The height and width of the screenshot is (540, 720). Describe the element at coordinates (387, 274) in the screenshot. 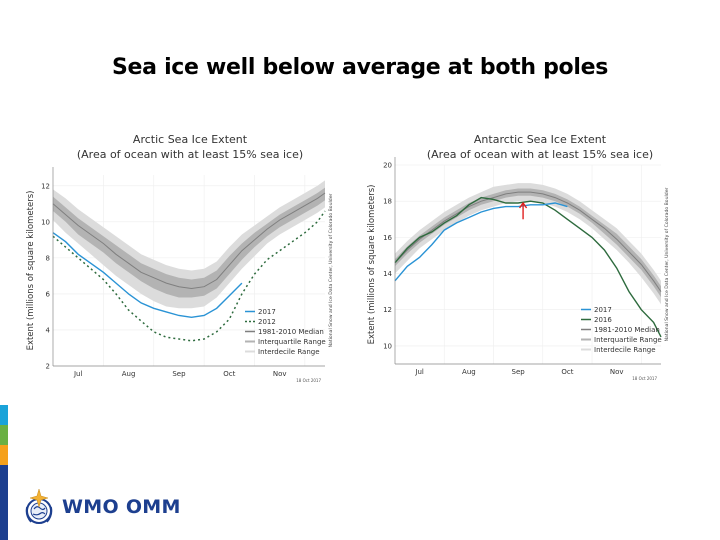

I see `y-tick-label: 14` at that location.